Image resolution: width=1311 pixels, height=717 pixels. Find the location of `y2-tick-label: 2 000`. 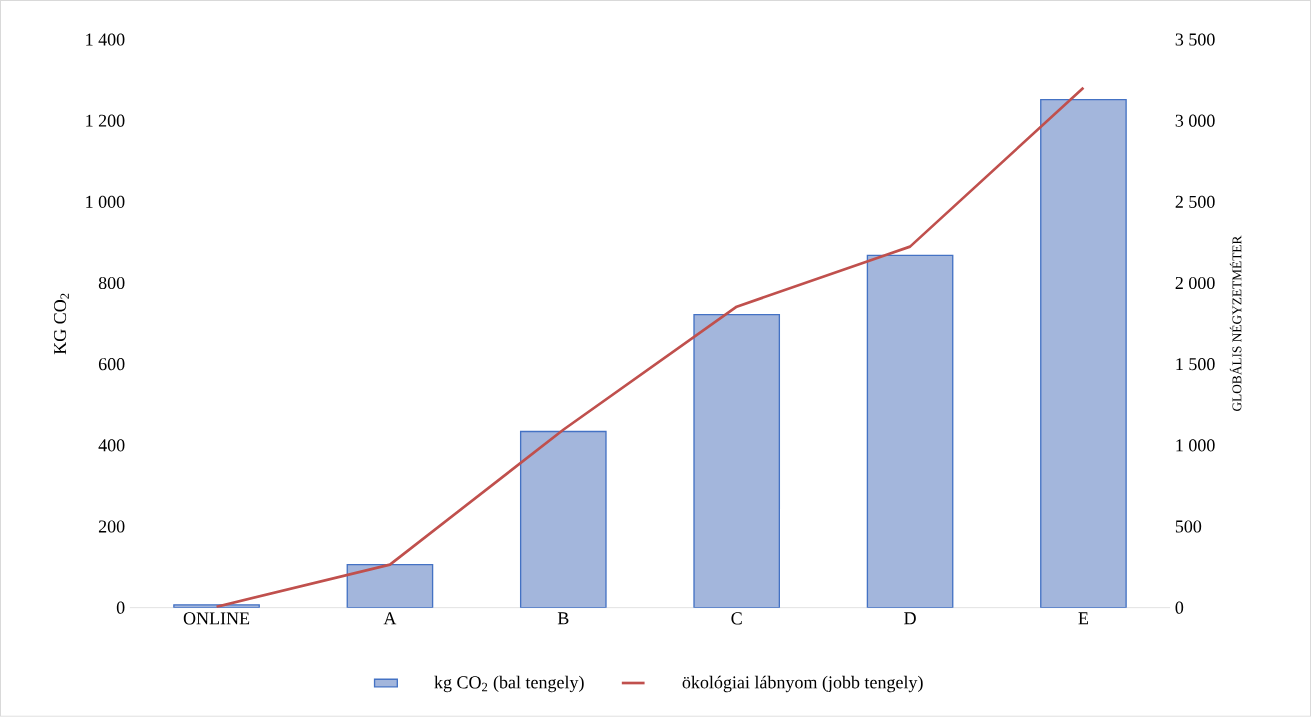

y2-tick-label: 2 000 is located at coordinates (1195, 283).